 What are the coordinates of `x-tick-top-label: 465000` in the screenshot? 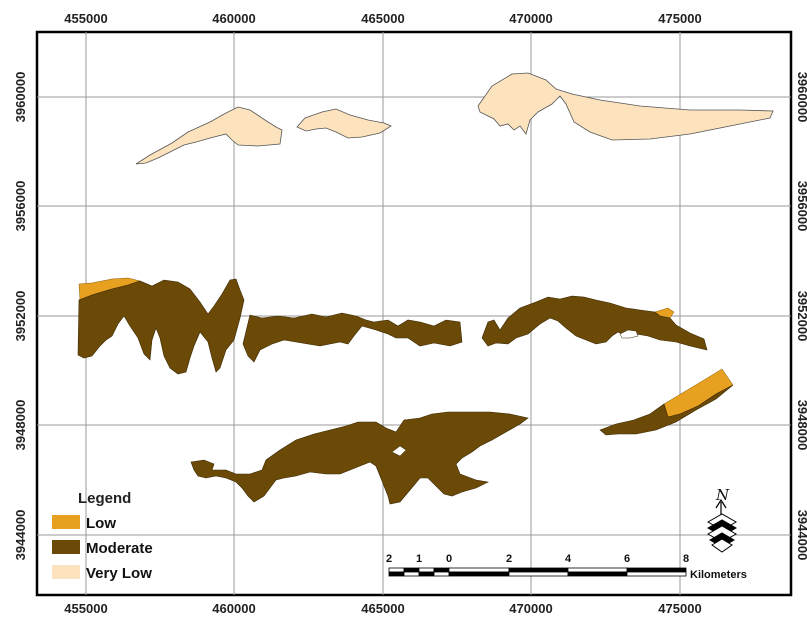 It's located at (382, 18).